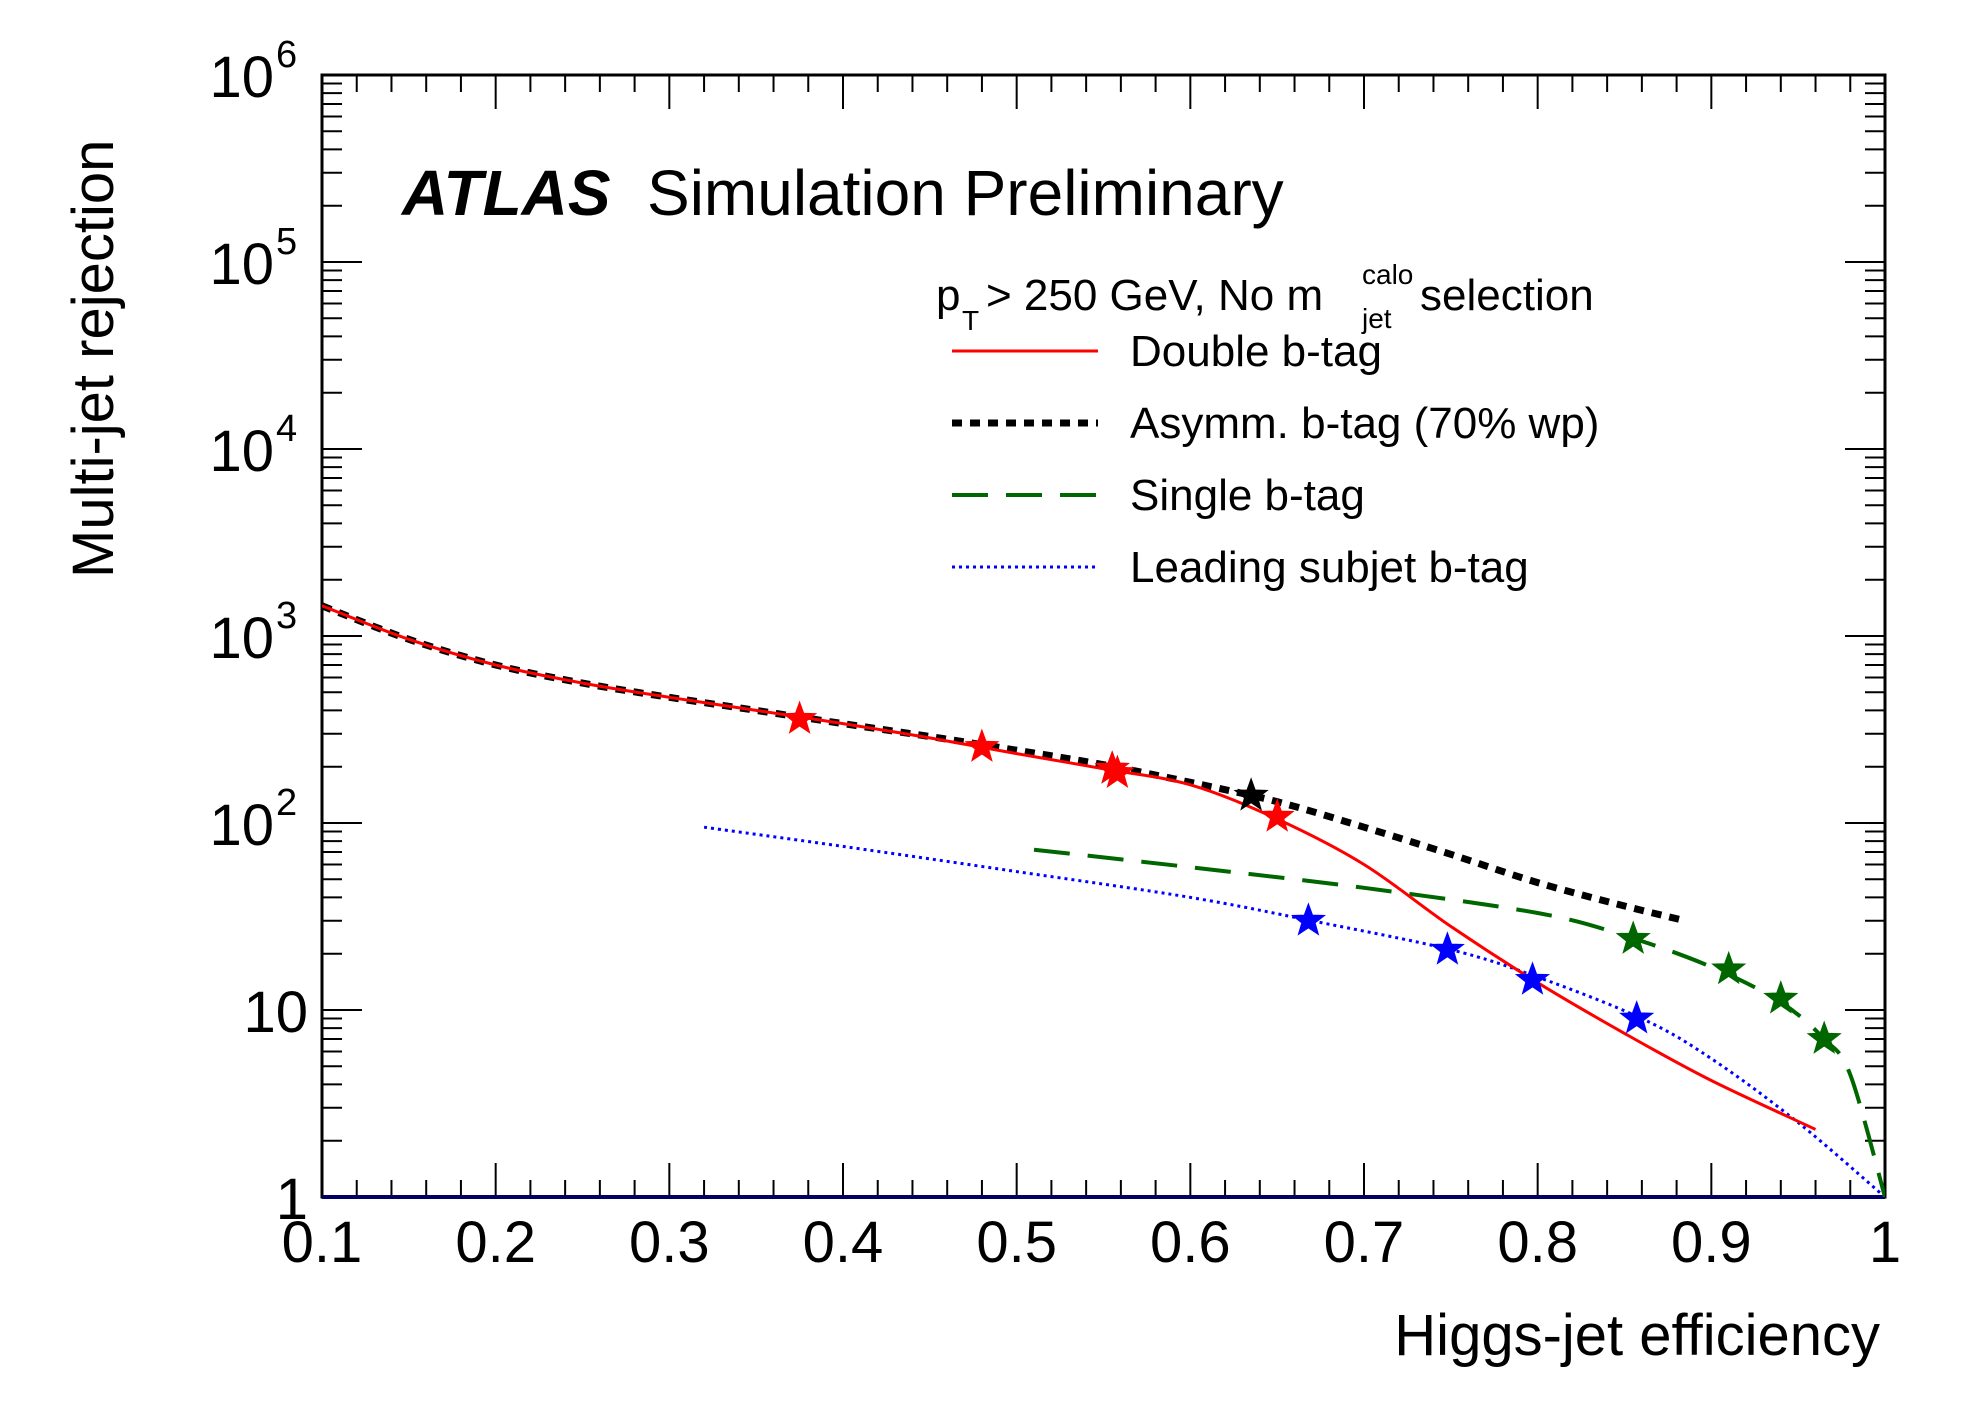 This screenshot has width=1979, height=1424. Describe the element at coordinates (1711, 1242) in the screenshot. I see `x-tick-label: 0.9` at that location.